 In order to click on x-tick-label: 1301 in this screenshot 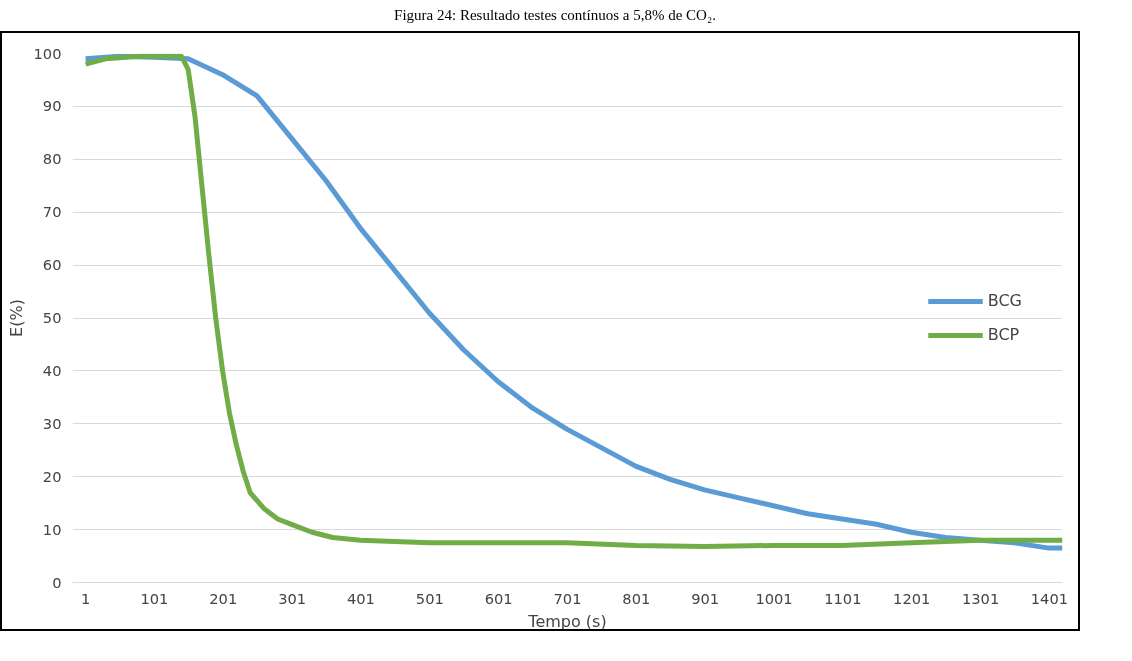, I will do `click(980, 598)`.